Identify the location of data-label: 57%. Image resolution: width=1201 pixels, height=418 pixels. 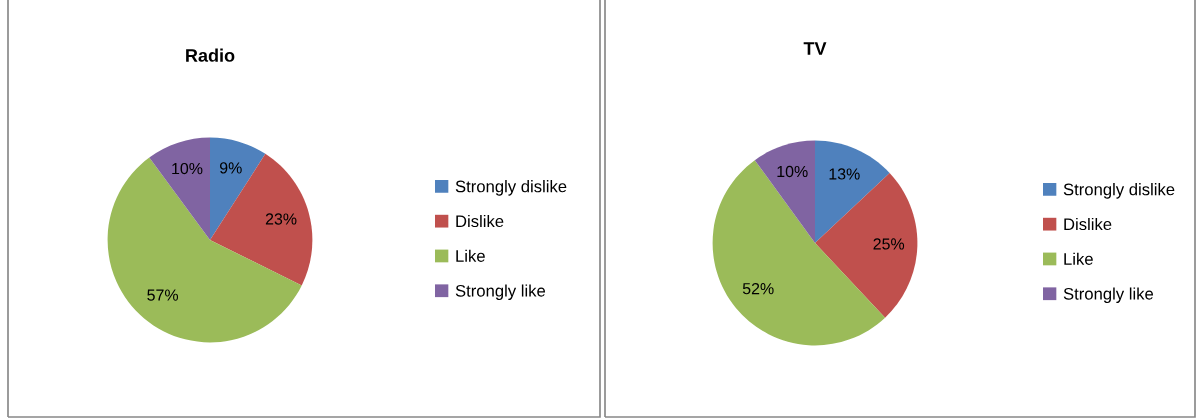
(163, 295).